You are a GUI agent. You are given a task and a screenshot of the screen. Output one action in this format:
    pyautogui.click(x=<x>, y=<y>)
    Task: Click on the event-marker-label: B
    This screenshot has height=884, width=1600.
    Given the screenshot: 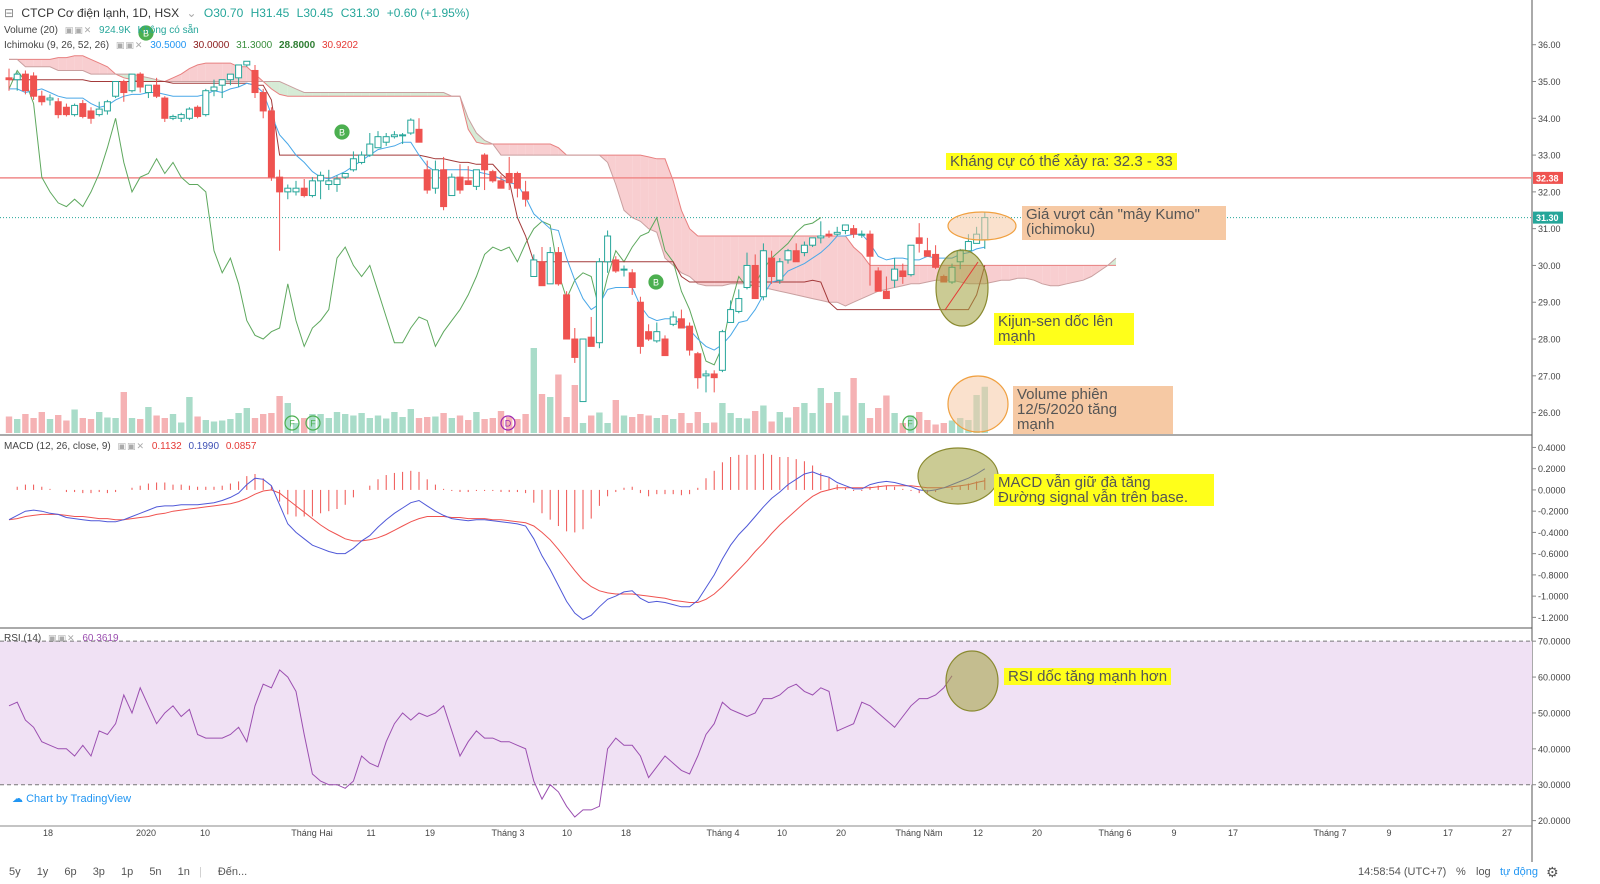 What is the action you would take?
    pyautogui.click(x=146, y=34)
    